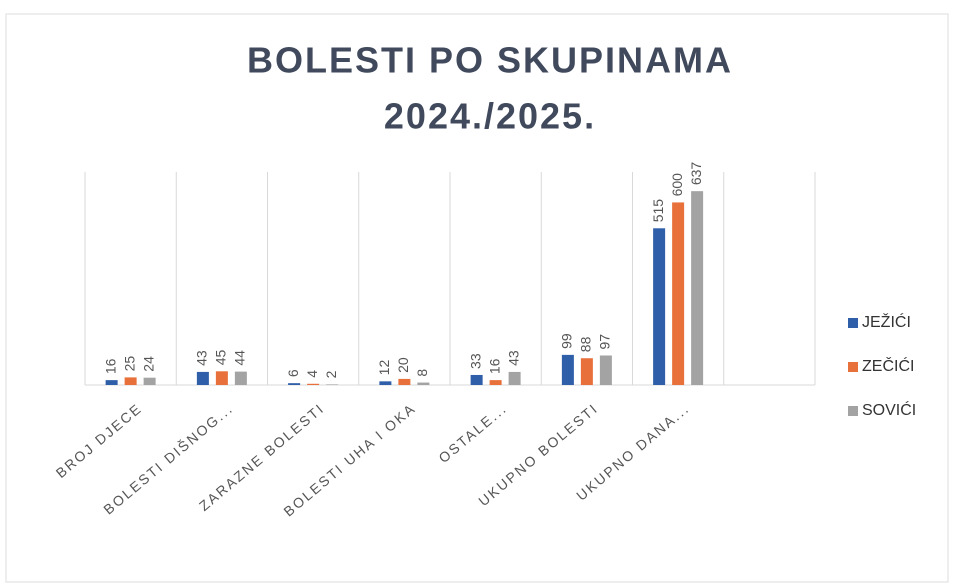  I want to click on data-label: 88, so click(586, 344).